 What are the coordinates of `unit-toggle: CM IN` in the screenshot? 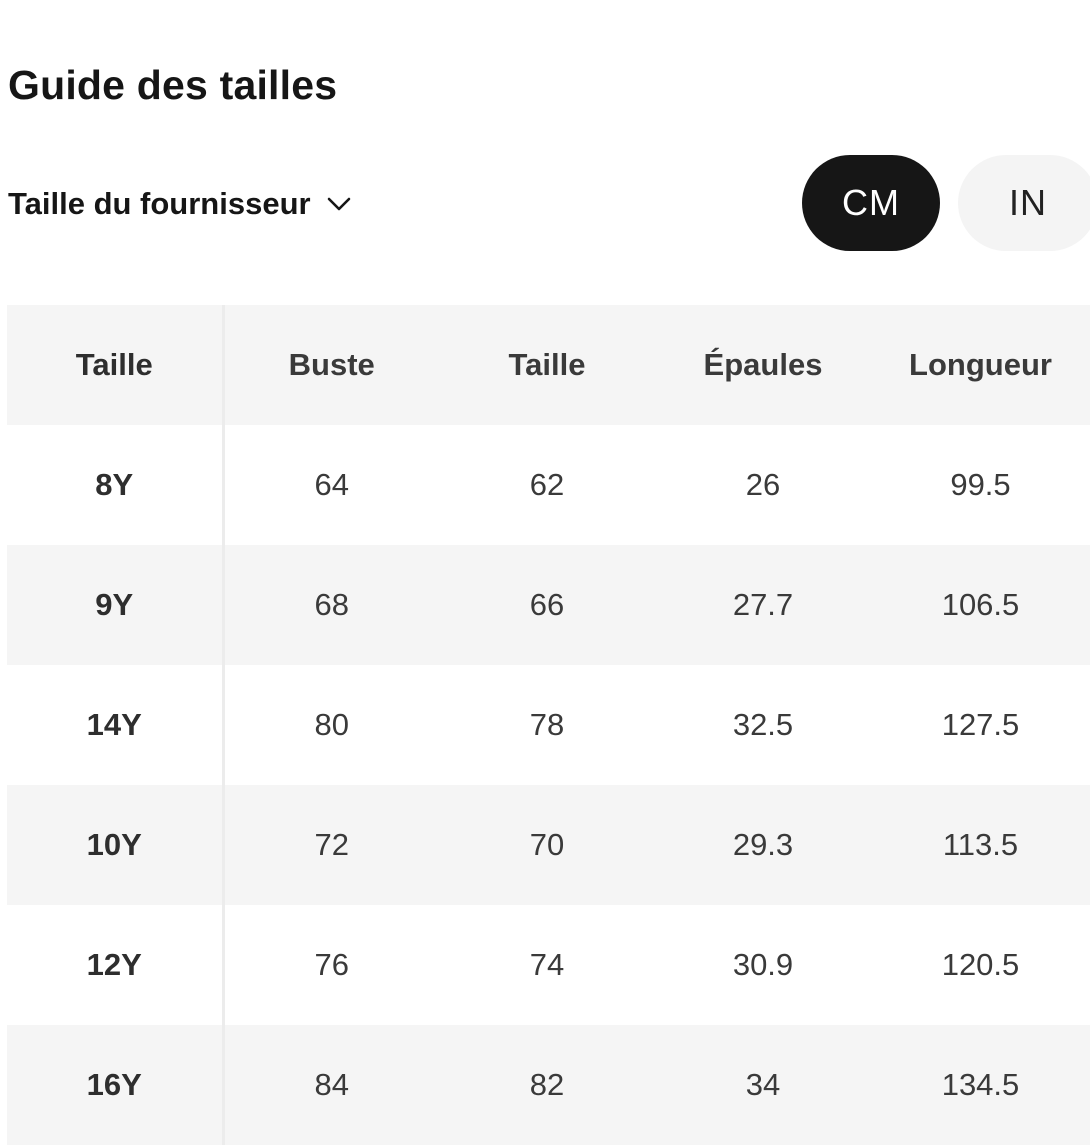 It's located at (946, 203).